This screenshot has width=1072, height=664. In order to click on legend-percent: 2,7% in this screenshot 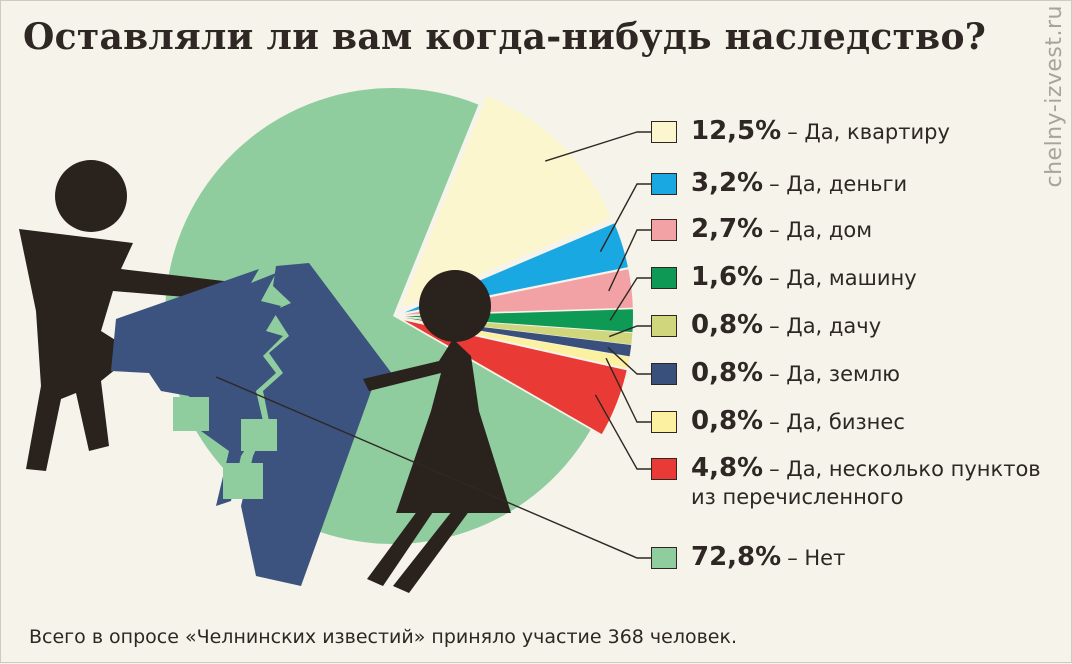, I will do `click(727, 229)`.